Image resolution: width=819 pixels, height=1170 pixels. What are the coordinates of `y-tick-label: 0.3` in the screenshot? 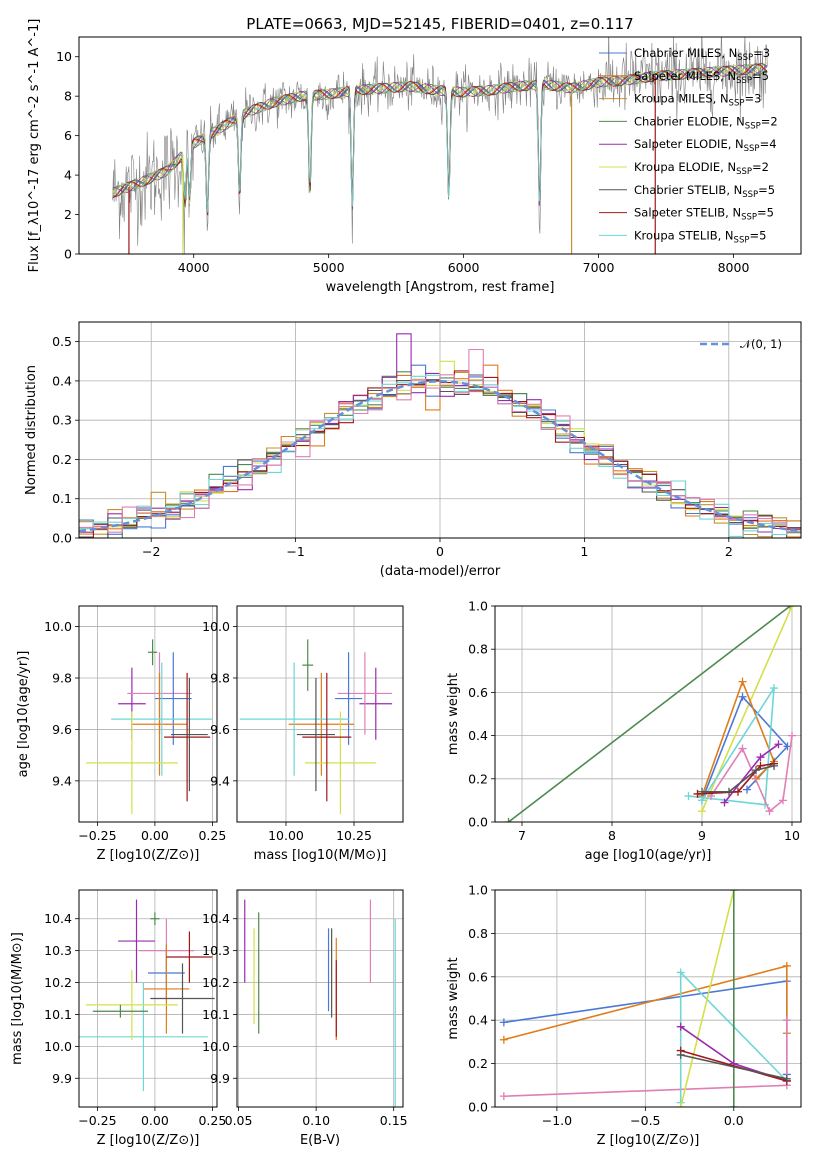 It's located at (62, 420).